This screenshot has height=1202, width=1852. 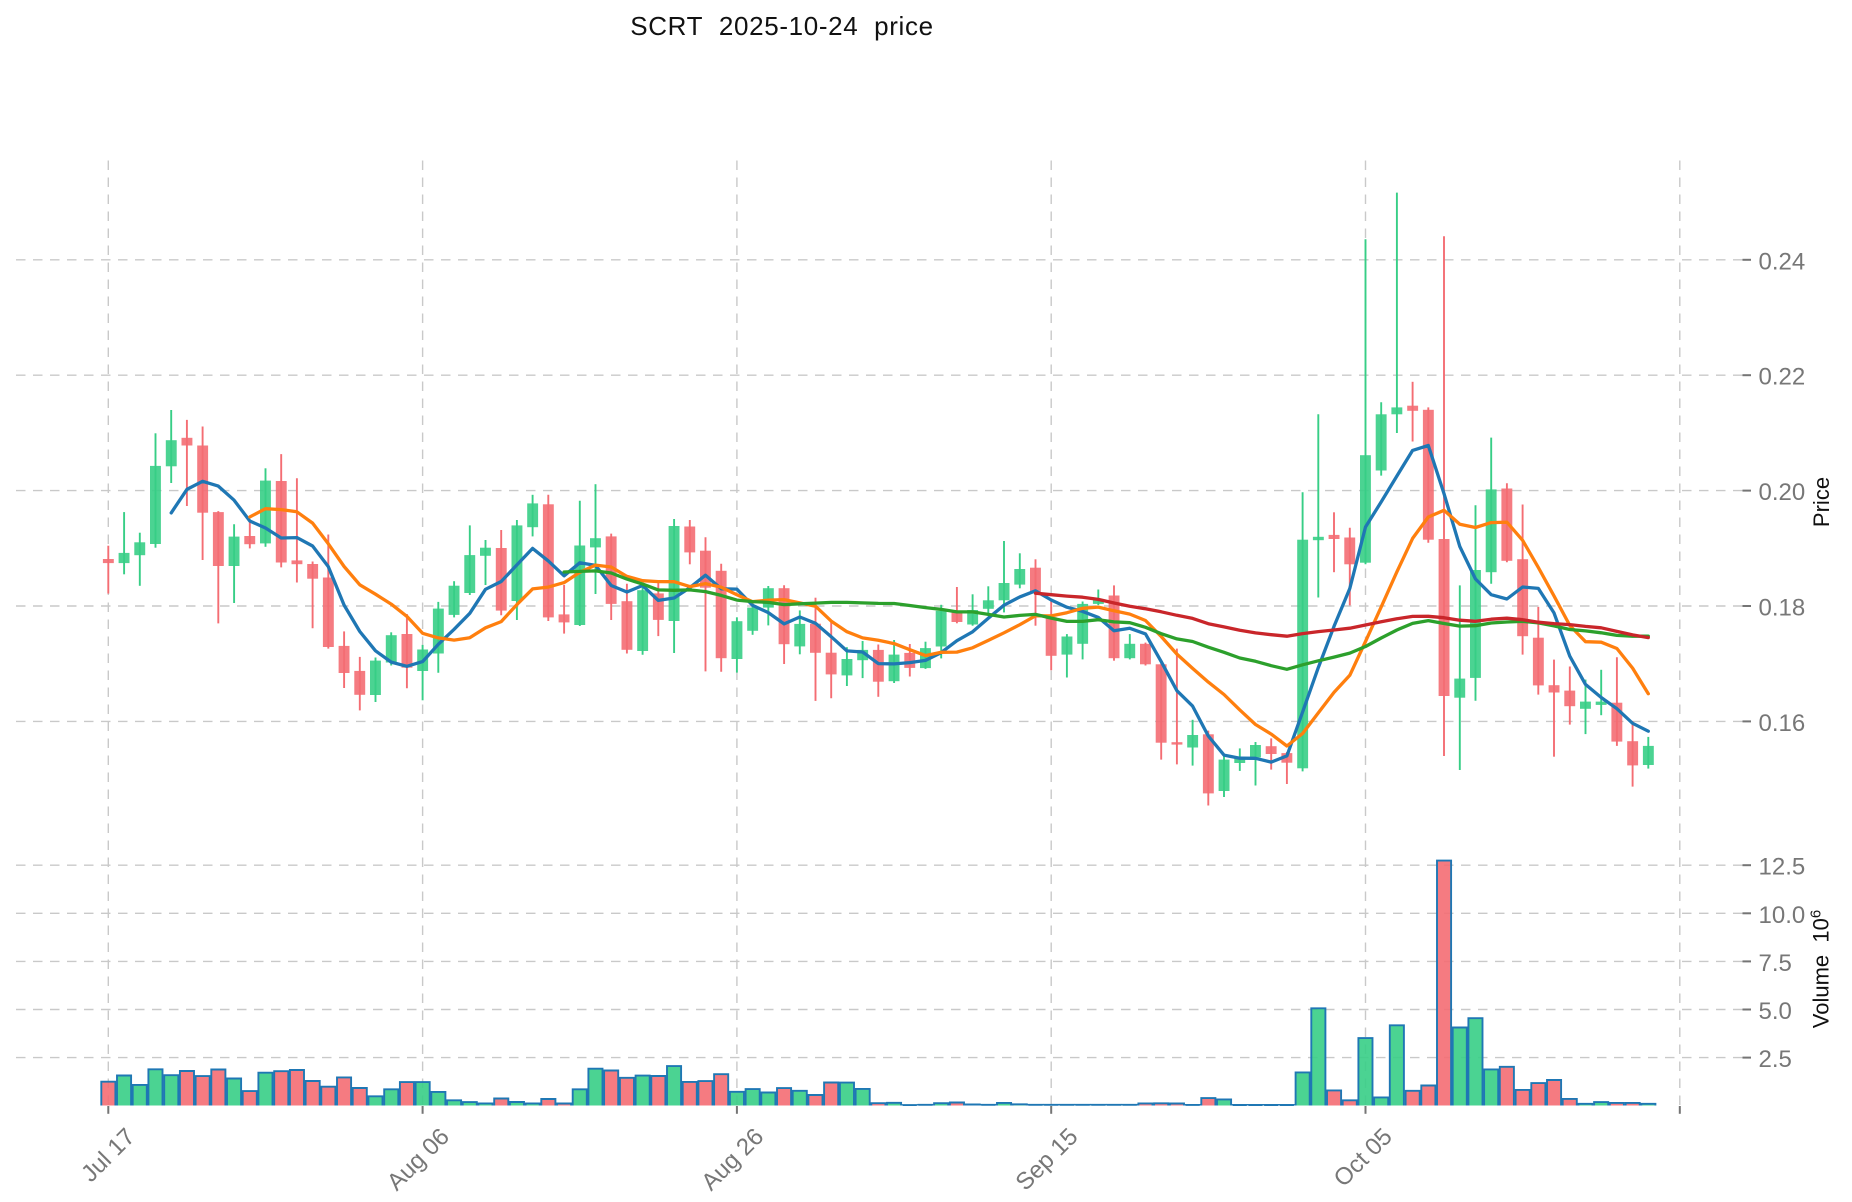 What do you see at coordinates (1775, 963) in the screenshot?
I see `svg-text: 7.5` at bounding box center [1775, 963].